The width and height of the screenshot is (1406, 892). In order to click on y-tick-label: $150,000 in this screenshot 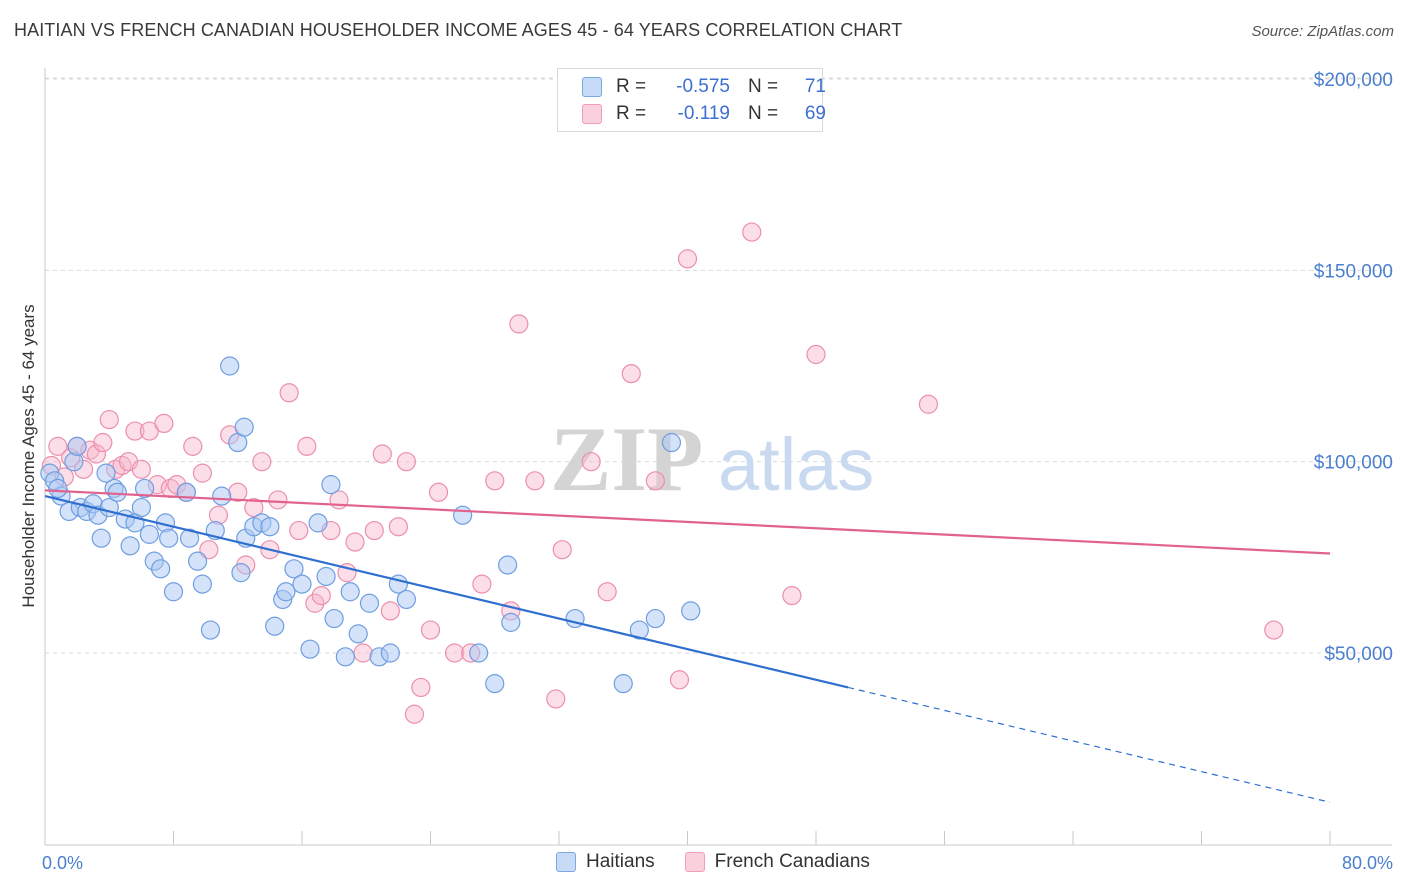, I will do `click(1353, 271)`.